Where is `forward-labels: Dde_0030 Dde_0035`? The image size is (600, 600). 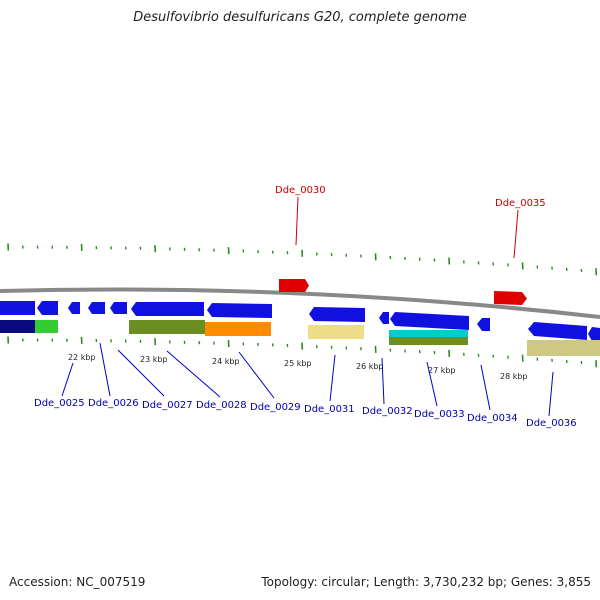 forward-labels: Dde_0030 Dde_0035 is located at coordinates (410, 222).